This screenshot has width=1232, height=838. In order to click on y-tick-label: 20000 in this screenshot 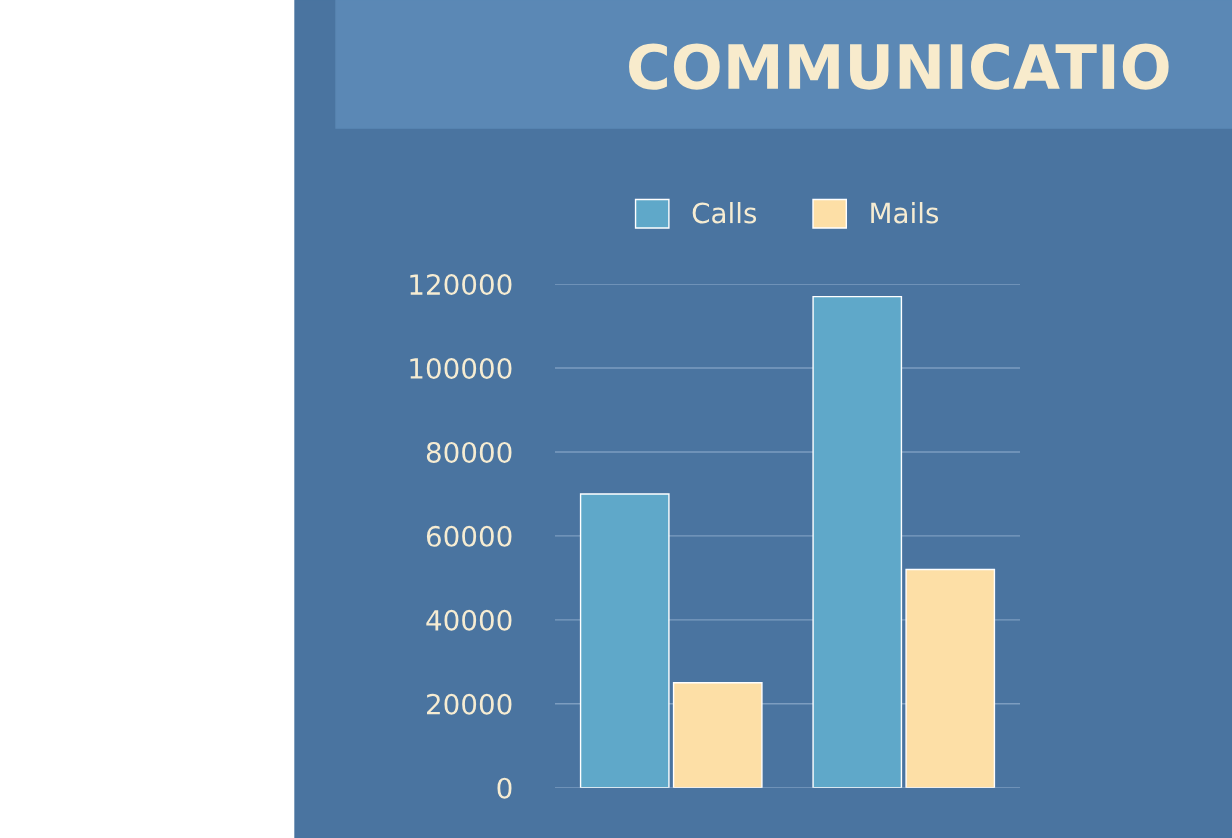, I will do `click(469, 704)`.